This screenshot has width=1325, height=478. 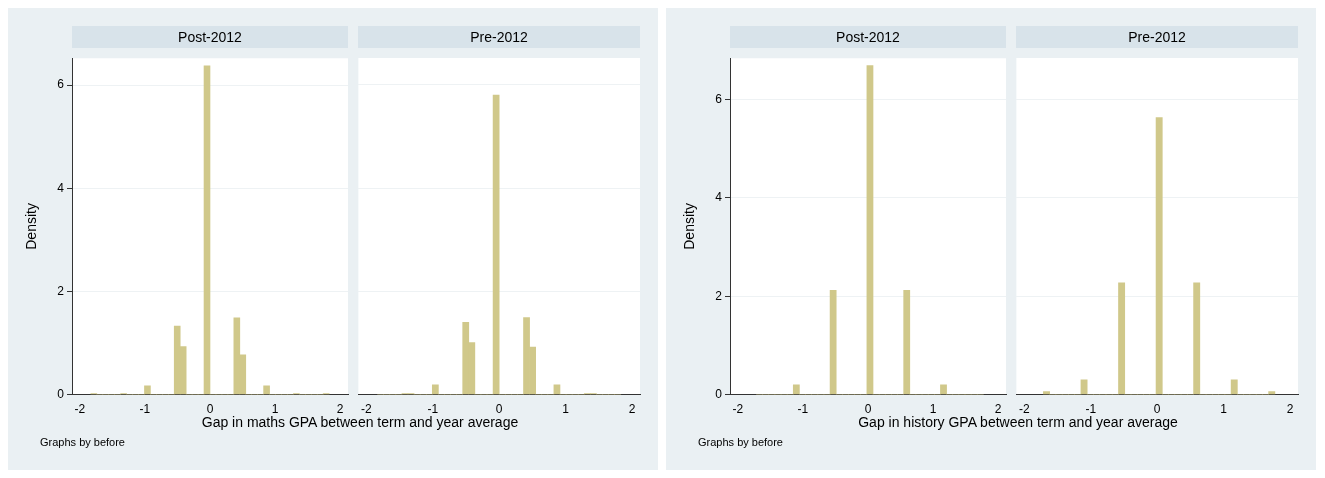 What do you see at coordinates (360, 422) in the screenshot?
I see `x-axis-title: Gap in maths GPA between term and year average` at bounding box center [360, 422].